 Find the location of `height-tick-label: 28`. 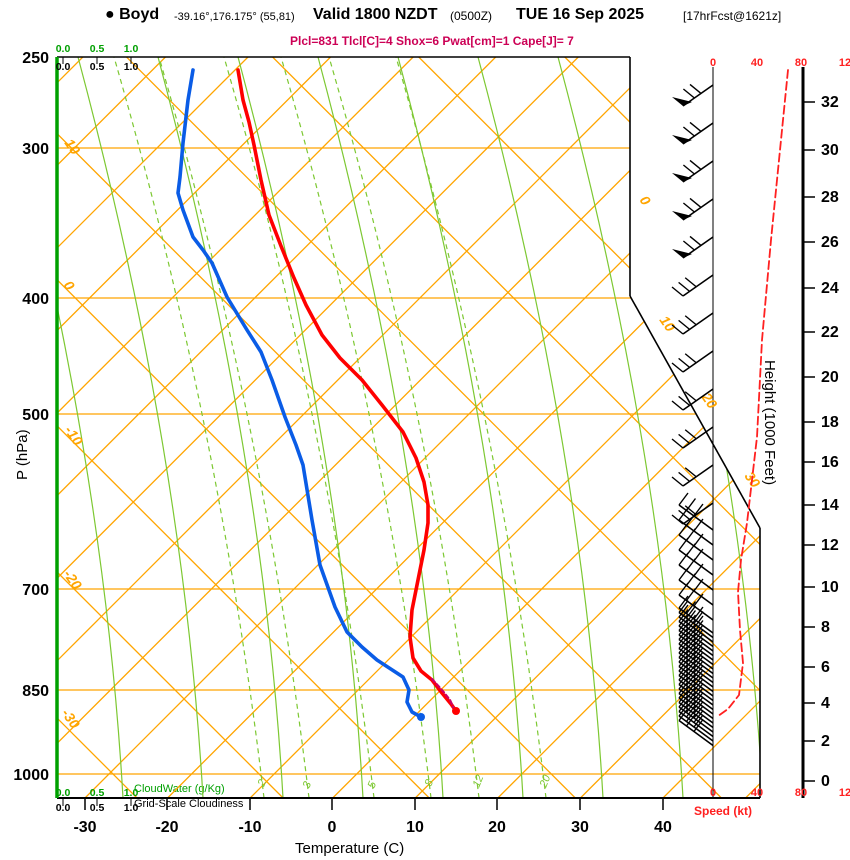

height-tick-label: 28 is located at coordinates (830, 197).